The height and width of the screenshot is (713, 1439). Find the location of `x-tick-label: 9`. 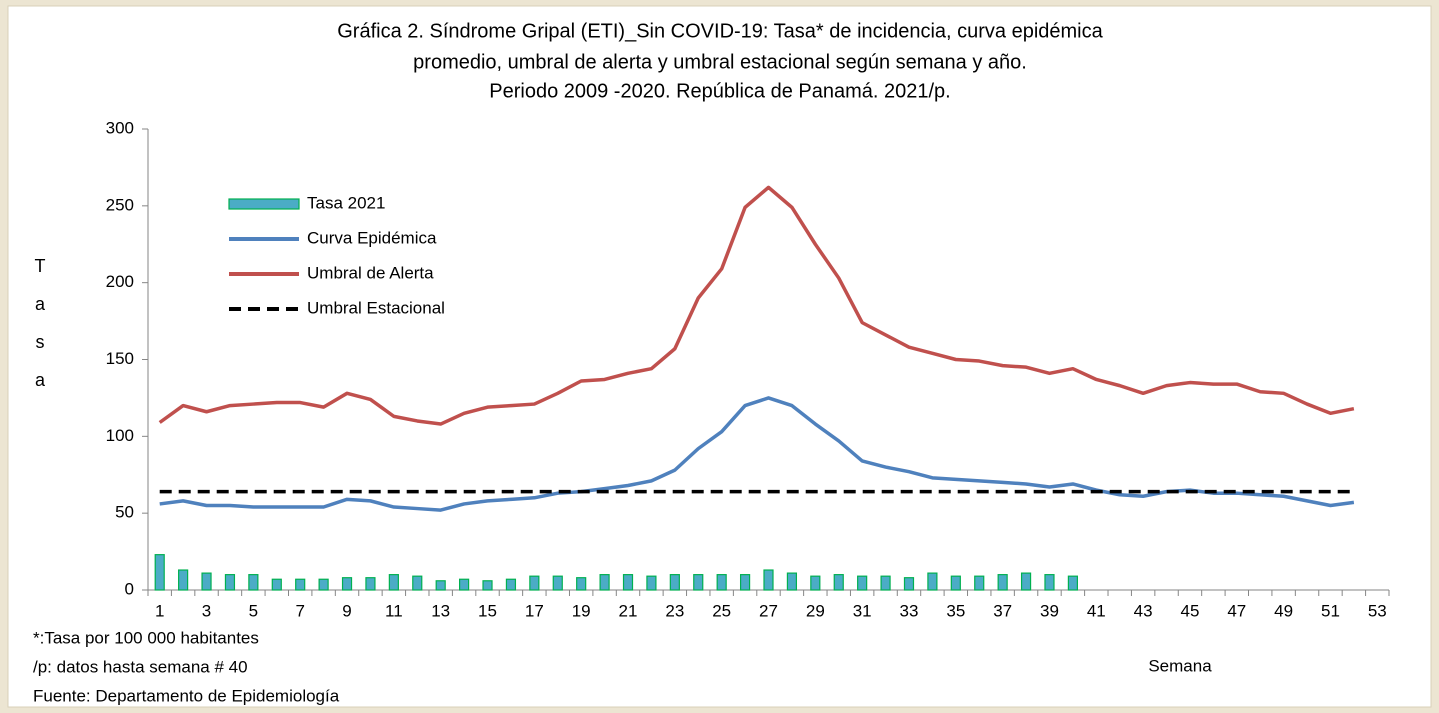

x-tick-label: 9 is located at coordinates (346, 610).